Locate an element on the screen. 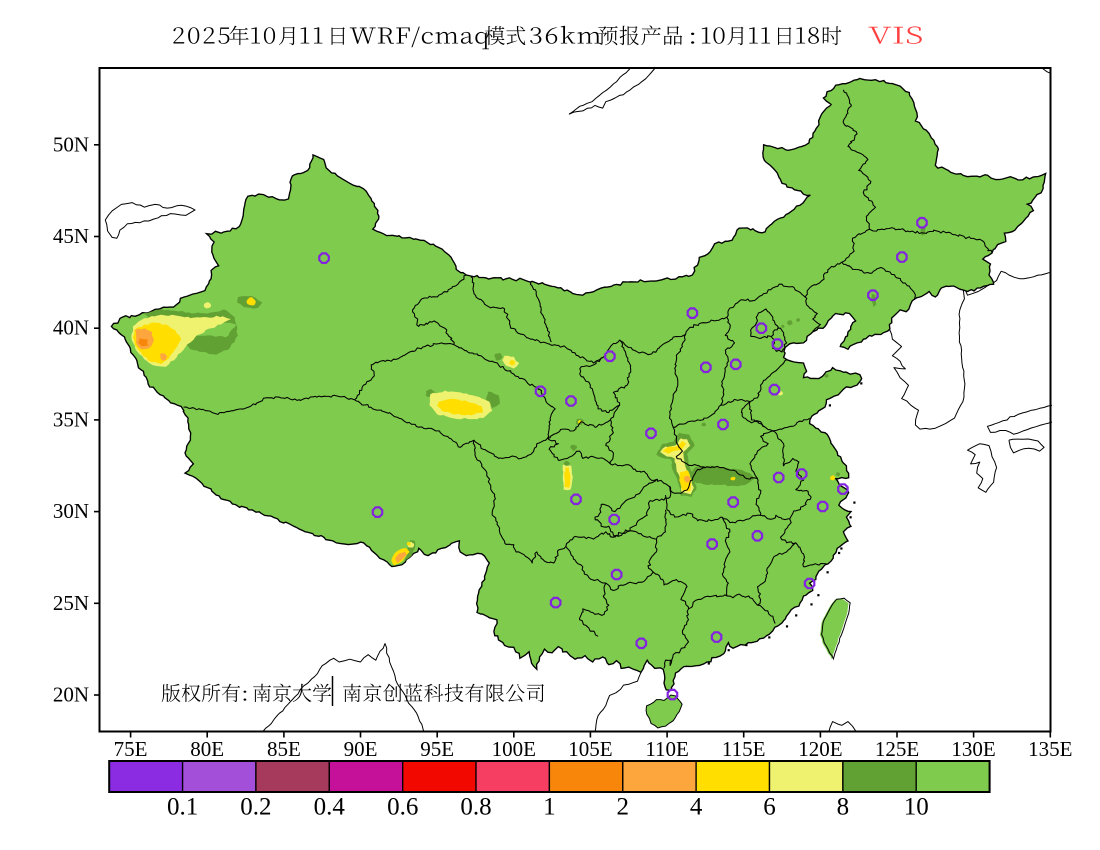 The image size is (1100, 850). svg-text: 6 is located at coordinates (769, 807).